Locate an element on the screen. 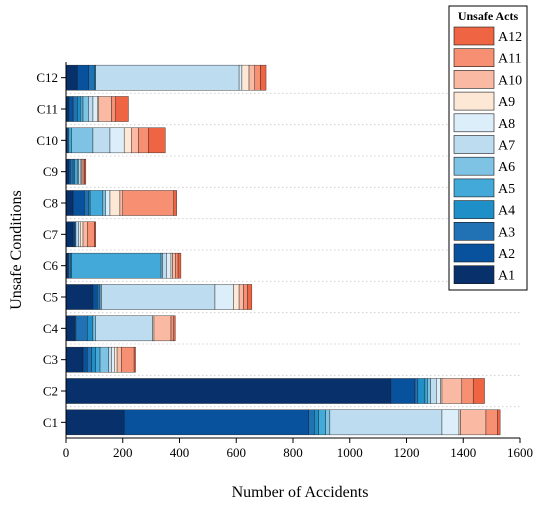 The image size is (550, 511). bar-segment-c10-a12 is located at coordinates (157, 140).